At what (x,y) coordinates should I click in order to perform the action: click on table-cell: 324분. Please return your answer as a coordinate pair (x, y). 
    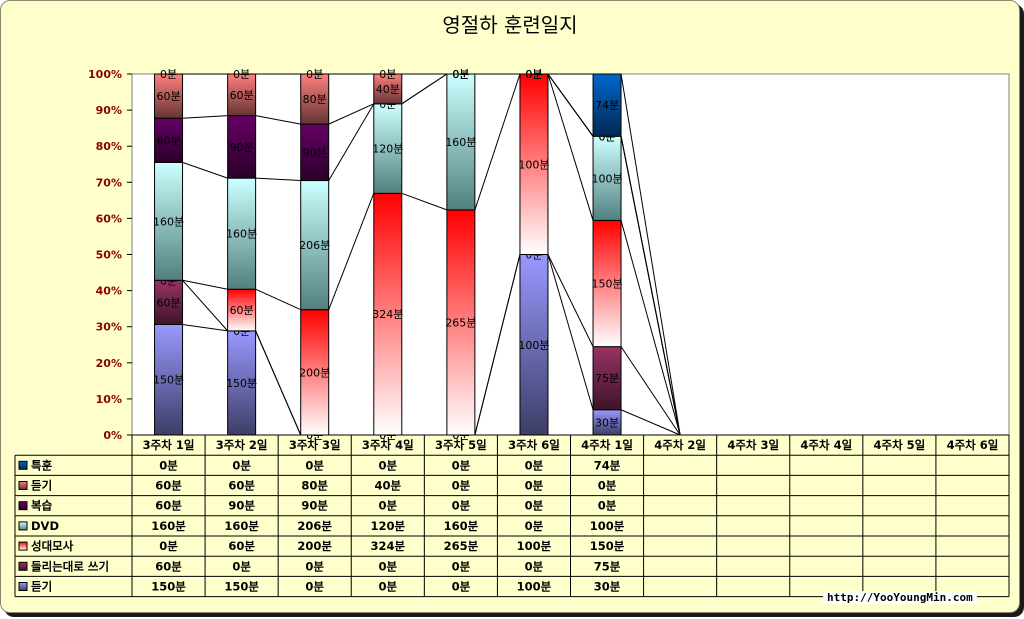
    Looking at the image, I should click on (387, 546).